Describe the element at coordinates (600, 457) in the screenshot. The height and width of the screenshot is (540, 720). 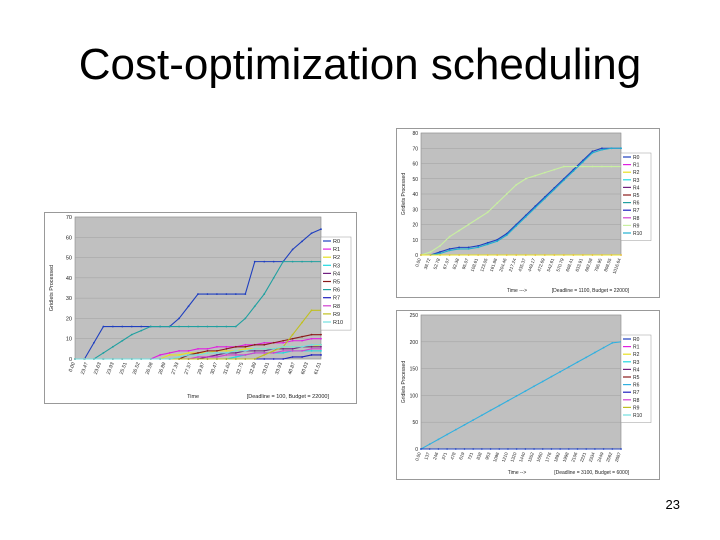
I see `x-tick-label: 2449` at that location.